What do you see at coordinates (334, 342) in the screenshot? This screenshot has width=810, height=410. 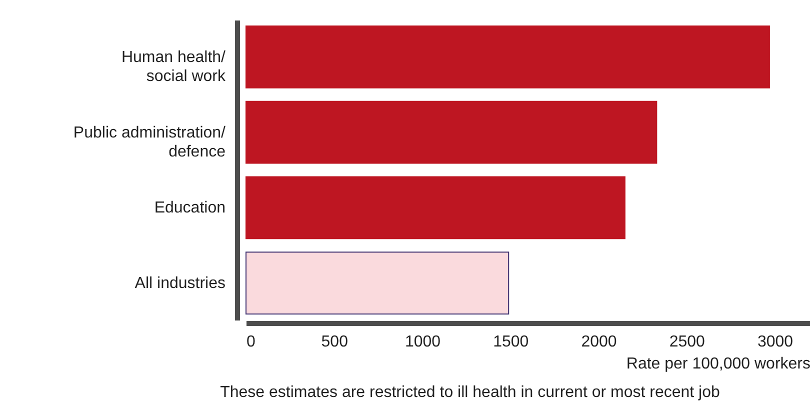 I see `x-tick-label: 500` at bounding box center [334, 342].